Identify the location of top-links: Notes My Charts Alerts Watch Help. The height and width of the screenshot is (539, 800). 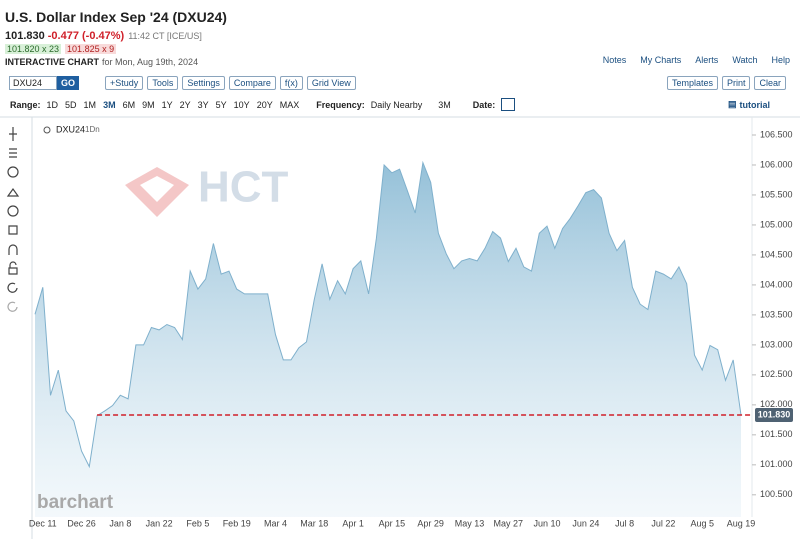
(689, 60).